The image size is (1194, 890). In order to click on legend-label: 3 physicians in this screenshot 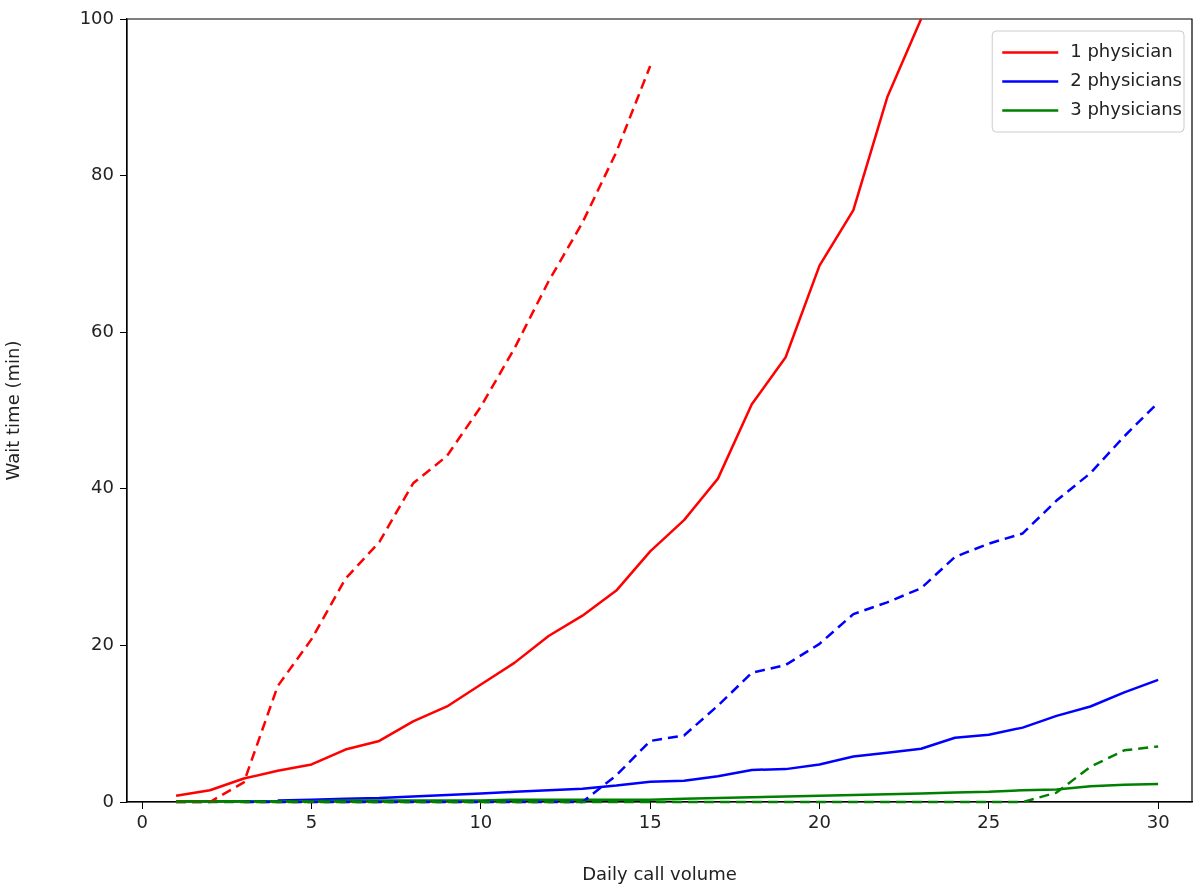, I will do `click(1126, 109)`.